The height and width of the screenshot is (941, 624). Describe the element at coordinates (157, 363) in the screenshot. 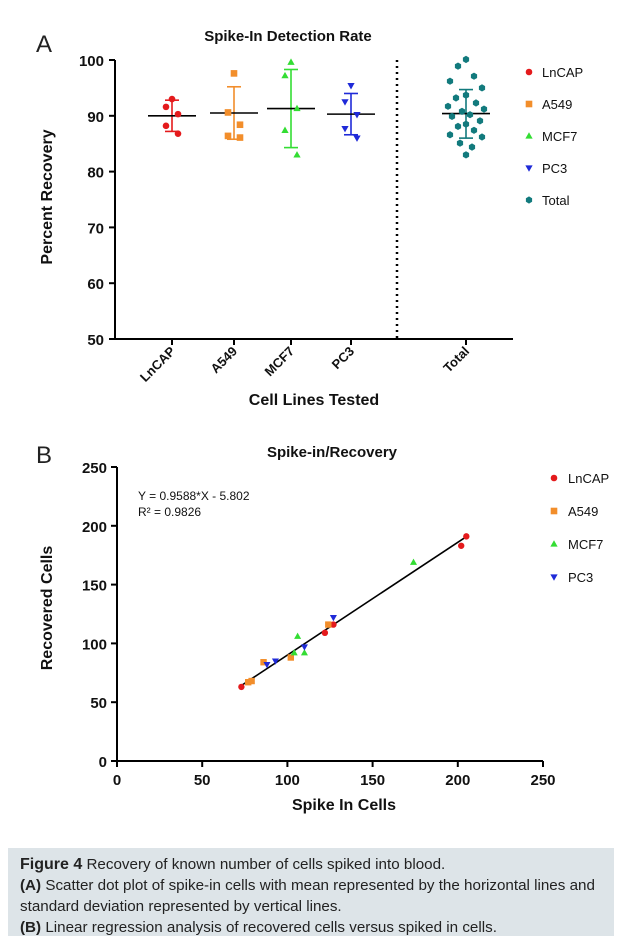

I see `panel-a-xtick-label: LnCAP` at that location.